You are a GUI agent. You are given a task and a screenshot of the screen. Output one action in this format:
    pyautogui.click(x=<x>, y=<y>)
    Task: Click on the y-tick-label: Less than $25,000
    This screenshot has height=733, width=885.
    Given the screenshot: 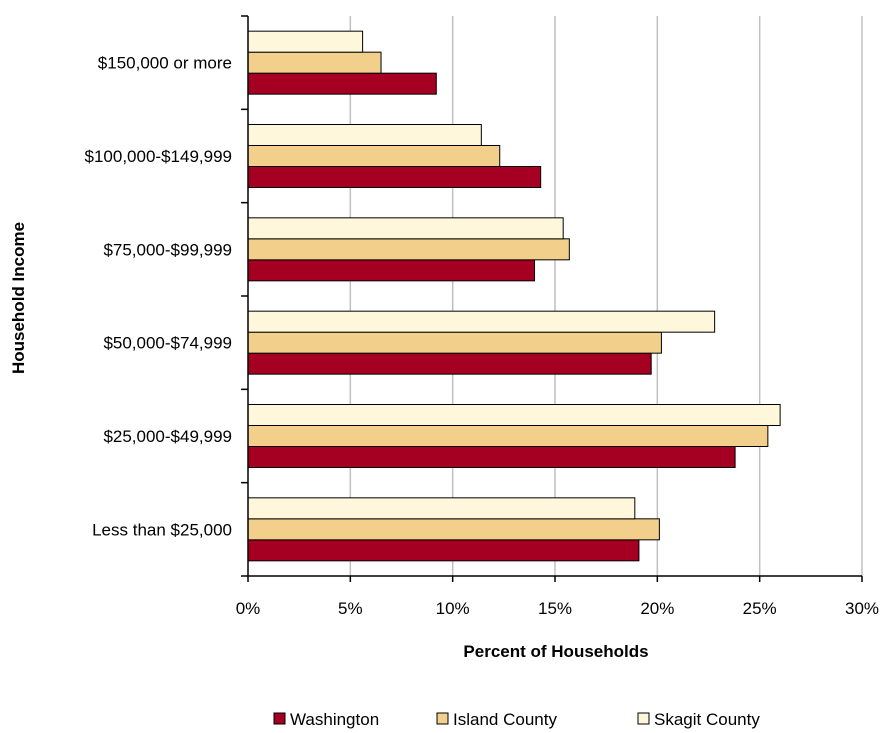 What is the action you would take?
    pyautogui.click(x=162, y=529)
    